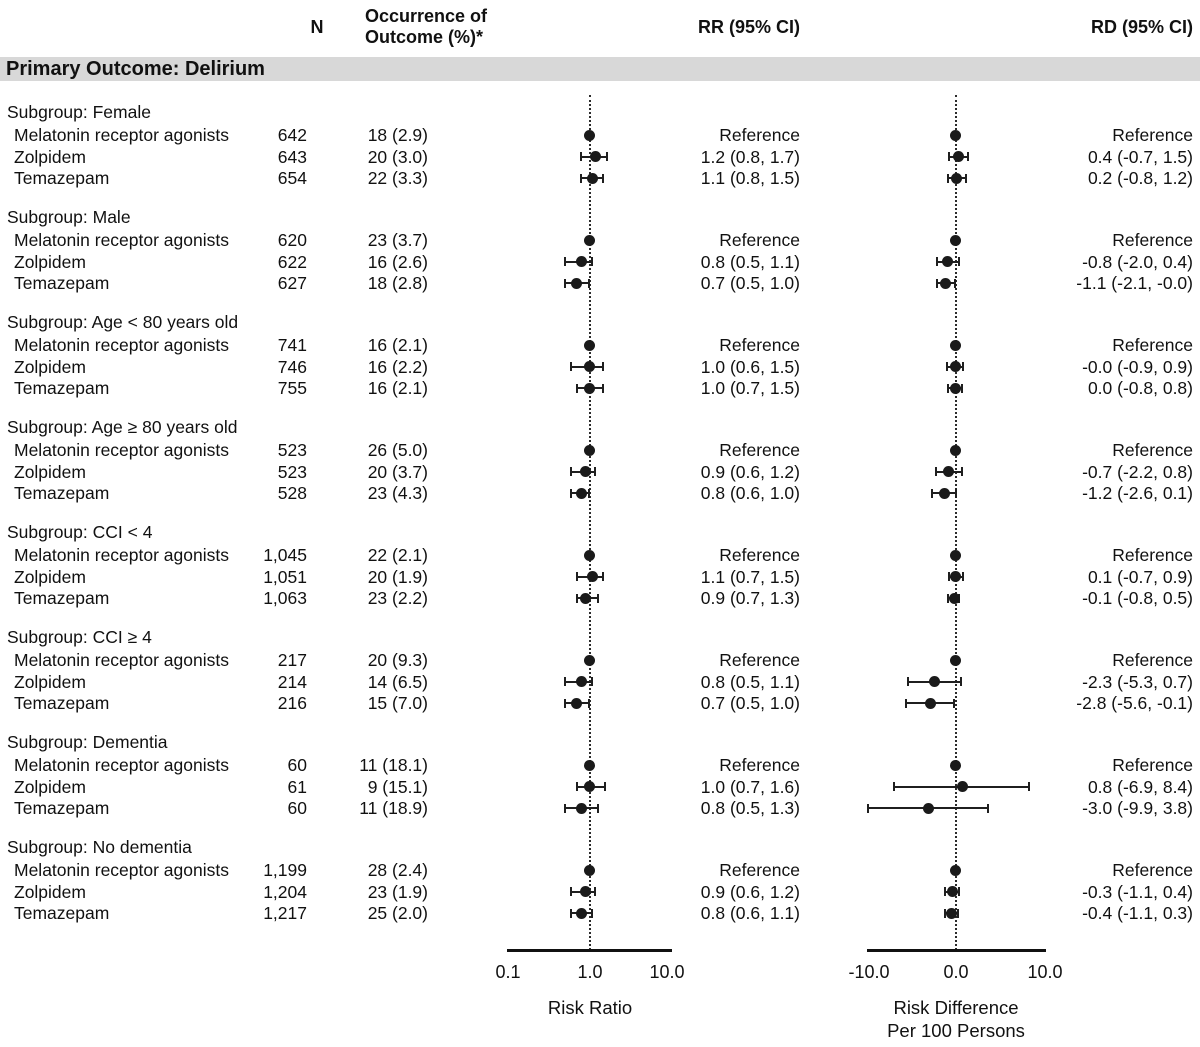  I want to click on row-rd-text: 0.4 (-0.7, 1.5), so click(1140, 156).